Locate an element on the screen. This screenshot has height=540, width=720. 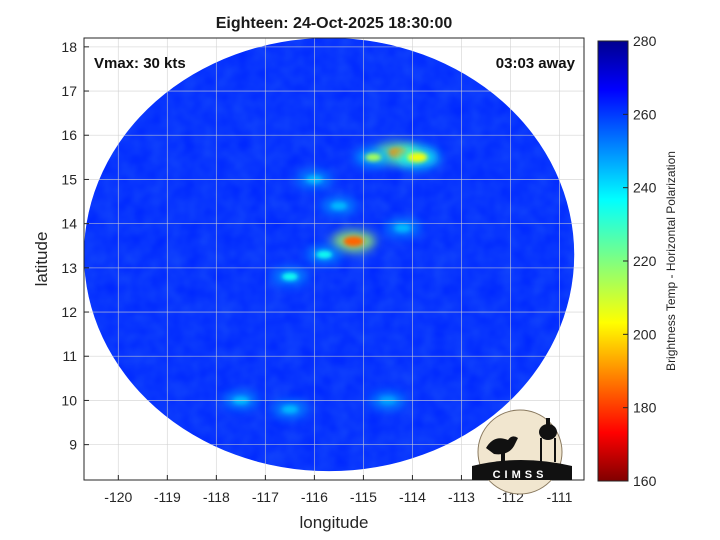
cimss-logo: CIMSS is located at coordinates (522, 452).